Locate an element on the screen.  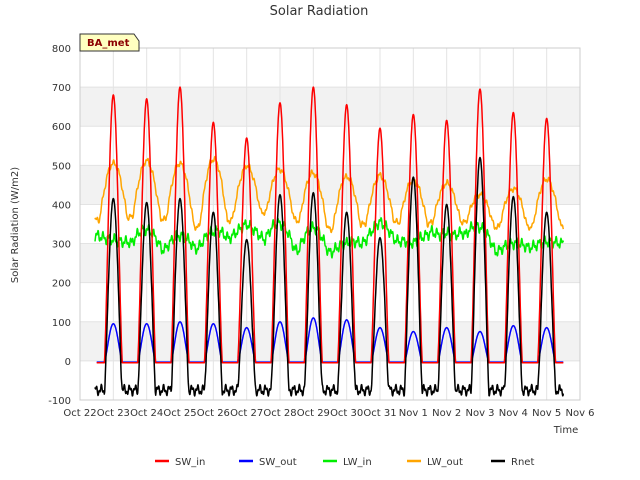
legend-label: SW_out is located at coordinates (278, 462).